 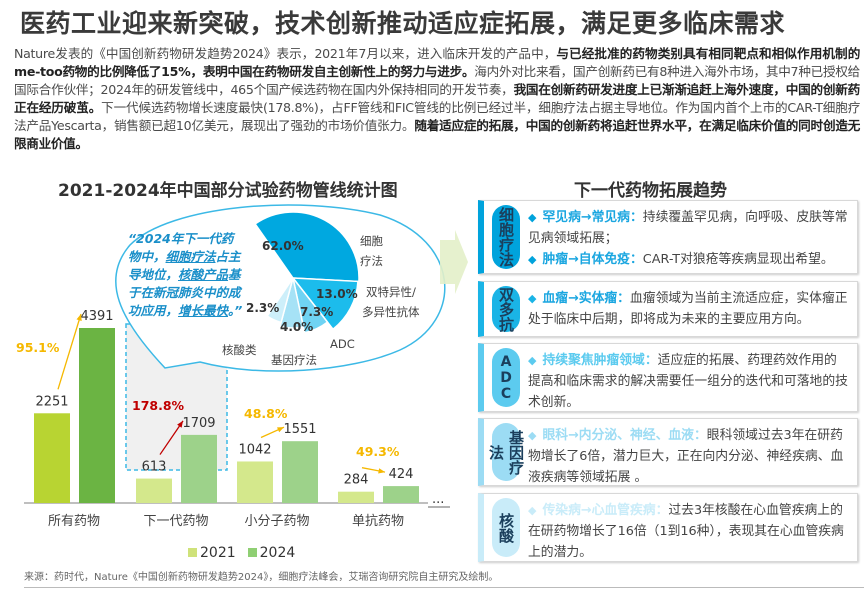 What do you see at coordinates (378, 451) in the screenshot?
I see `growth-label: 49.3%` at bounding box center [378, 451].